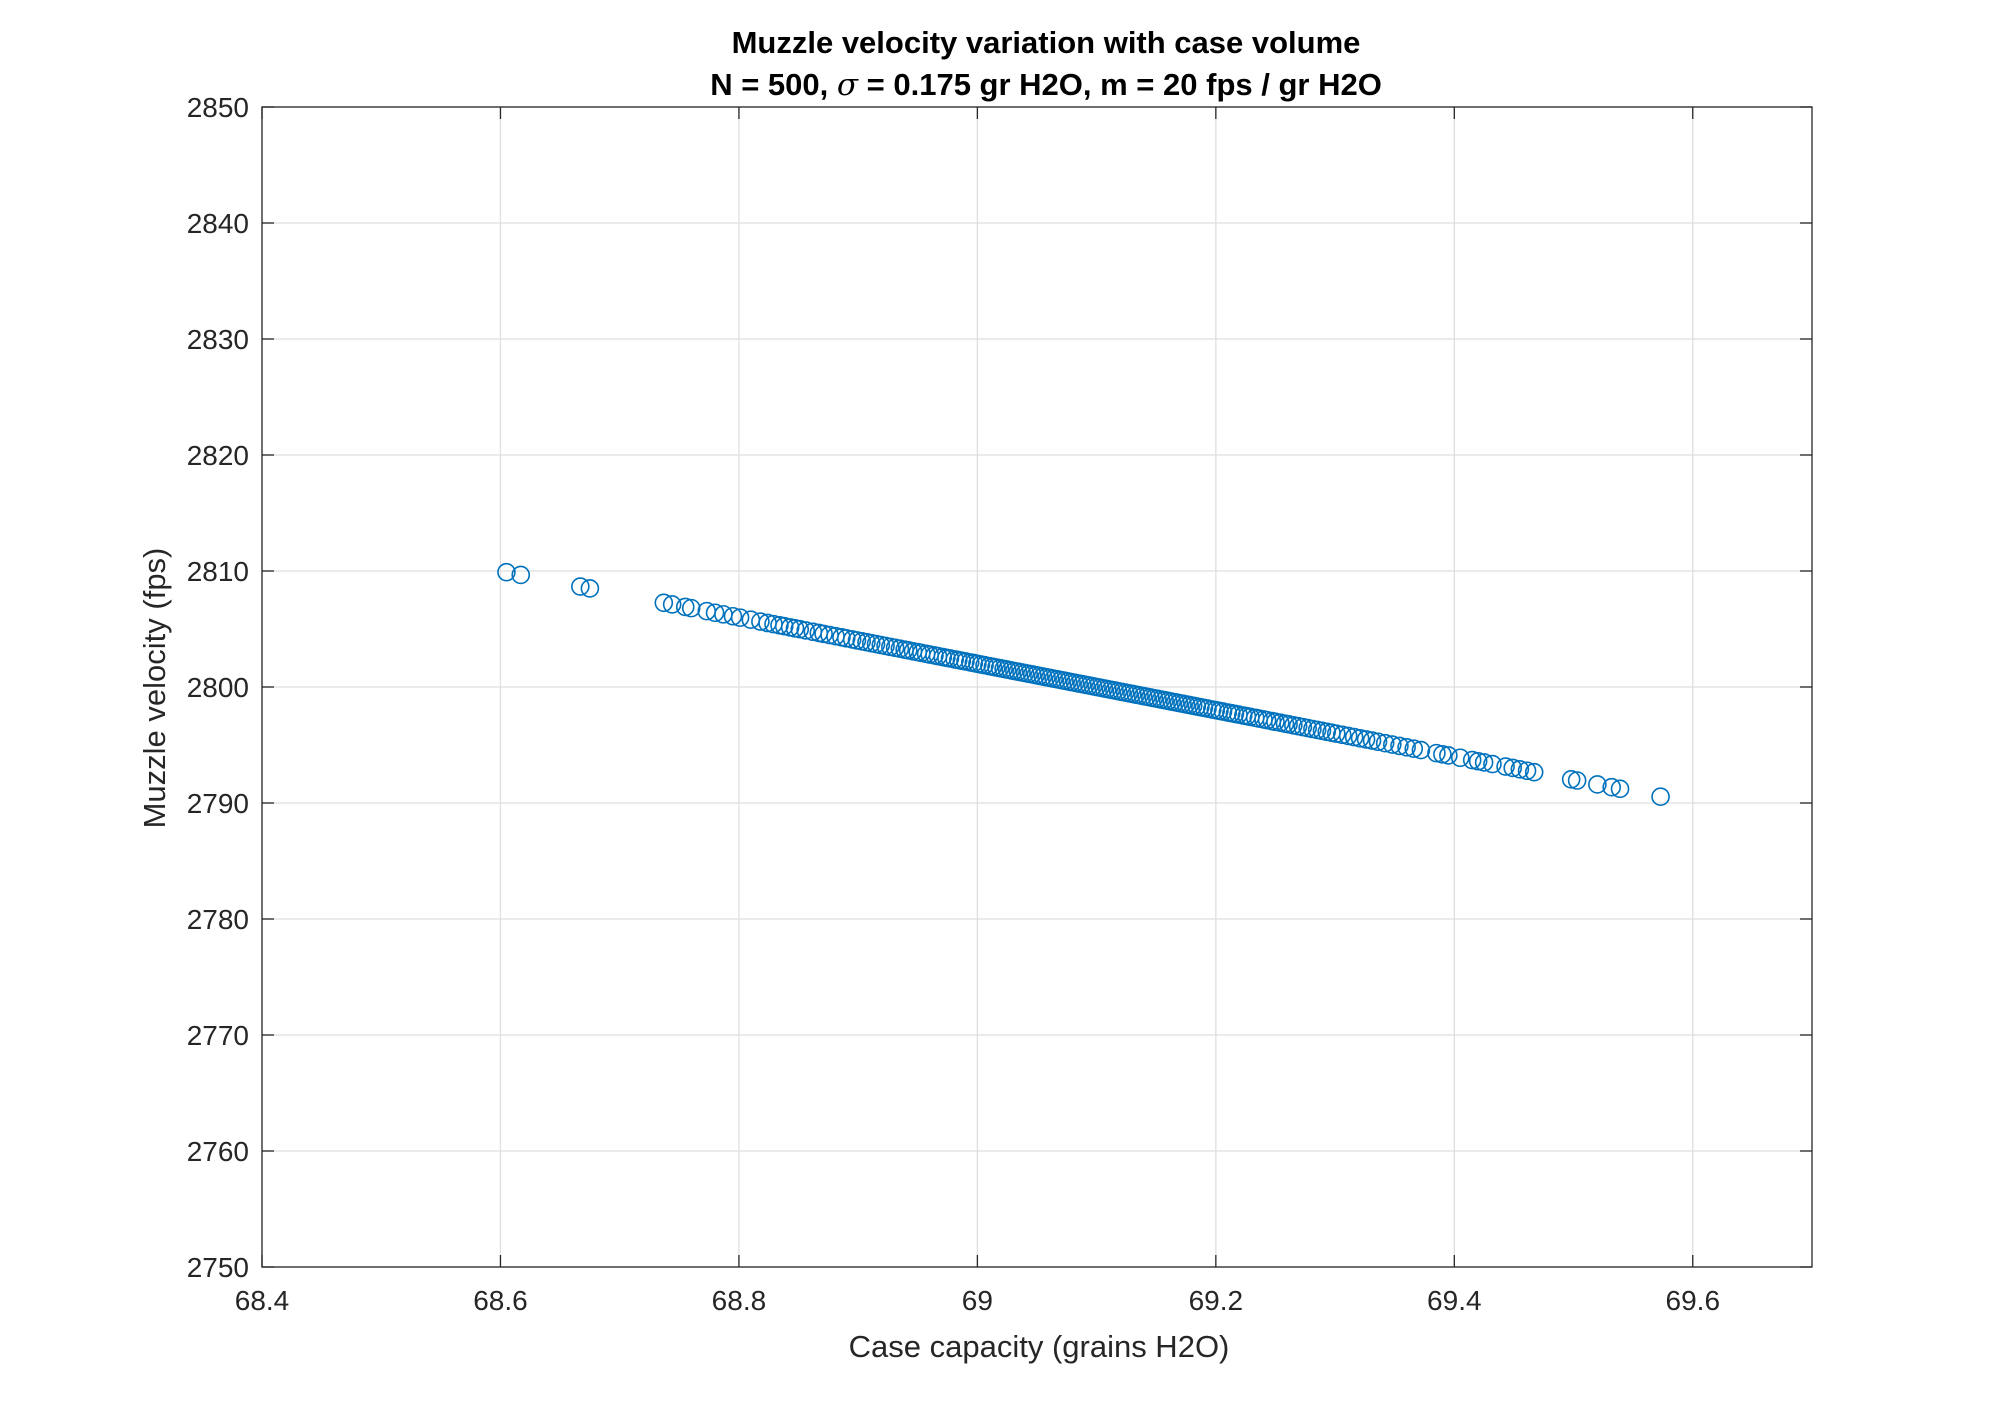 This screenshot has width=1992, height=1415. Describe the element at coordinates (218, 803) in the screenshot. I see `y-tick-label: 2790` at that location.